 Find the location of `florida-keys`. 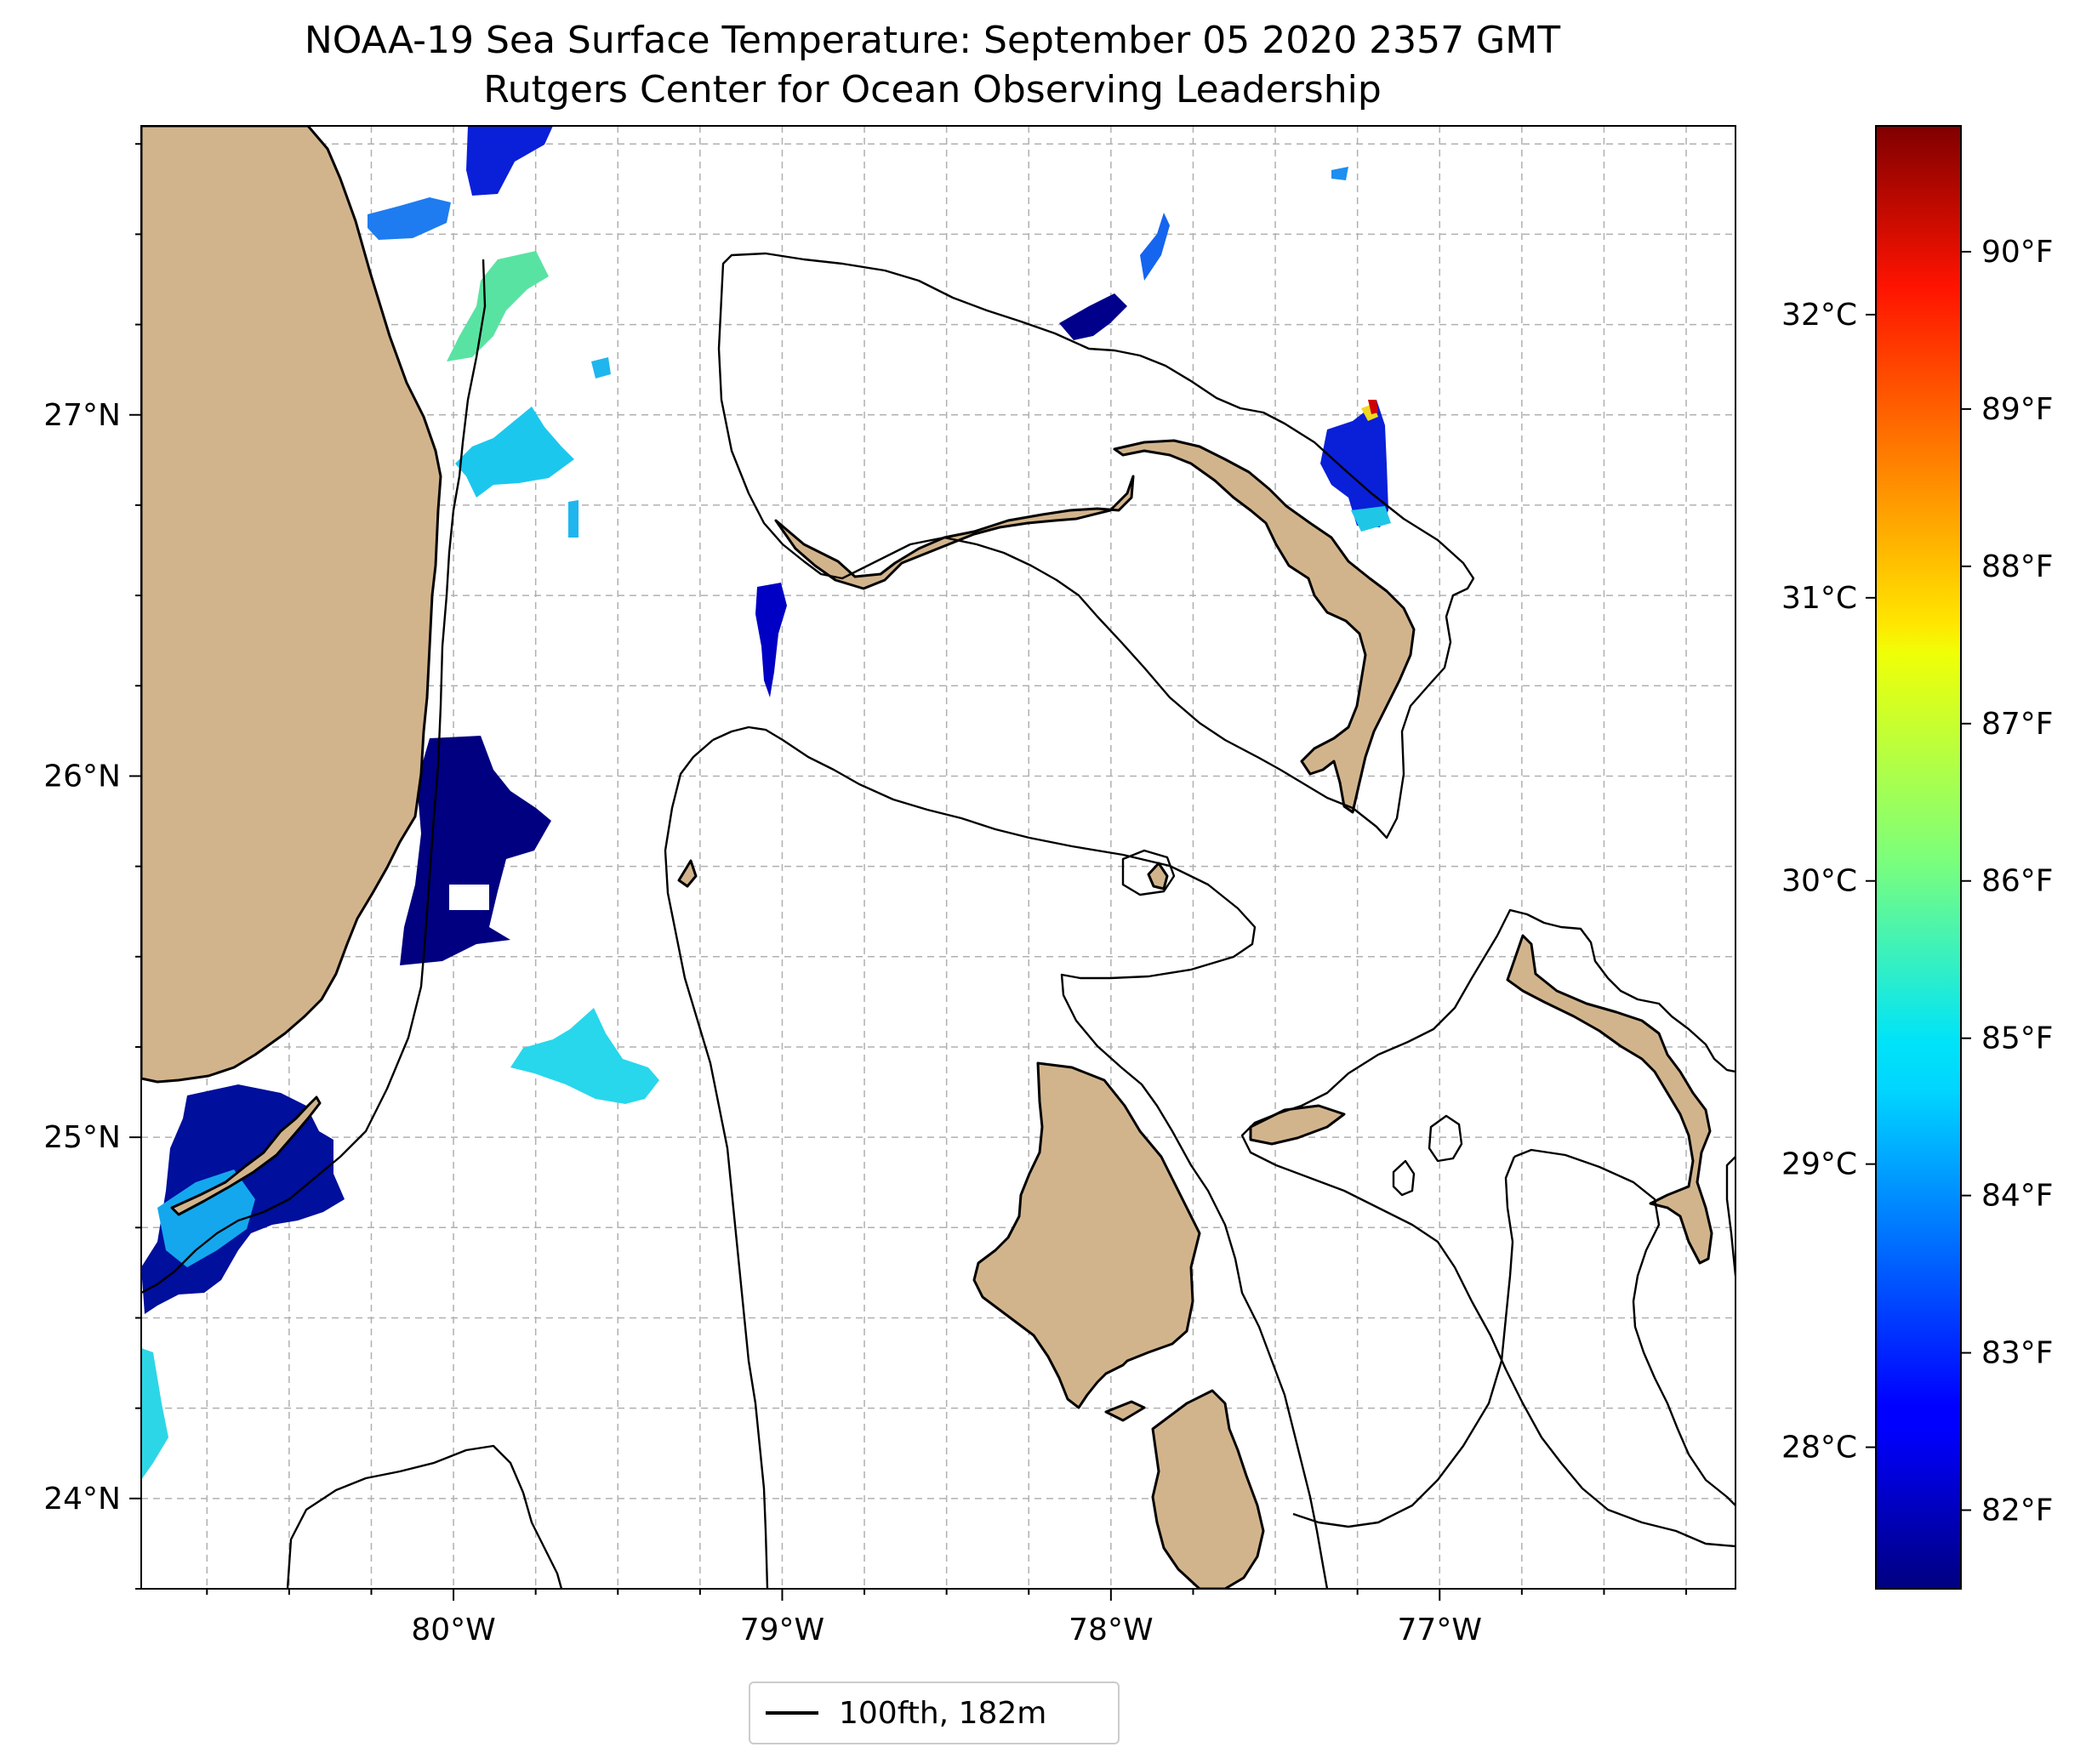

florida-keys is located at coordinates (246, 1155).